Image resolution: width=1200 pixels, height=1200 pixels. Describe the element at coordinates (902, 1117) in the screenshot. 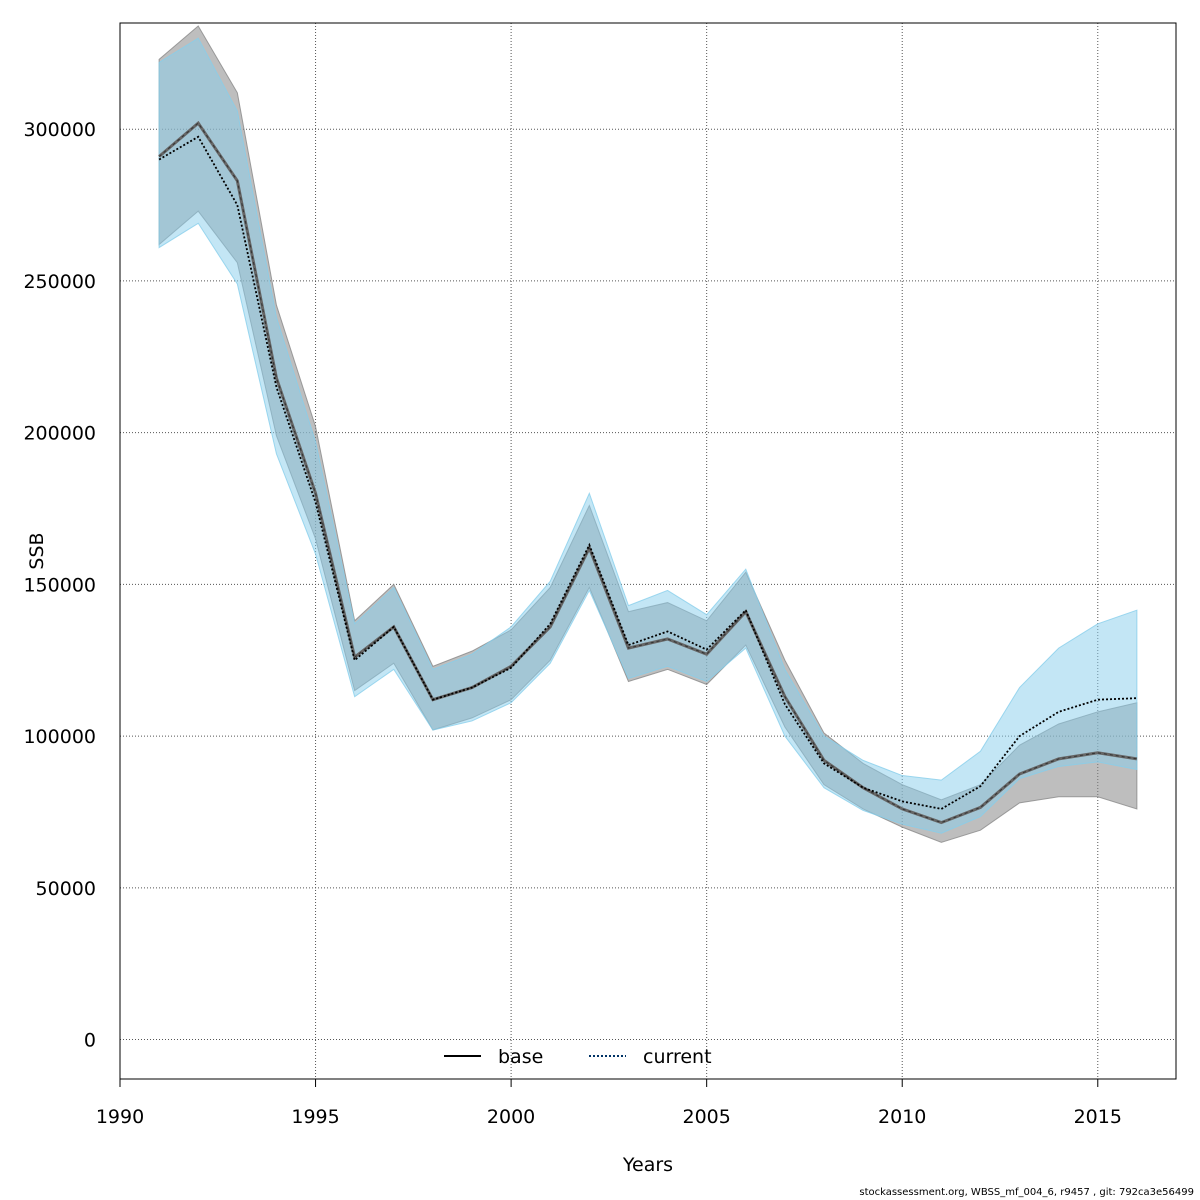

I see `x-tick-label: 2010` at that location.